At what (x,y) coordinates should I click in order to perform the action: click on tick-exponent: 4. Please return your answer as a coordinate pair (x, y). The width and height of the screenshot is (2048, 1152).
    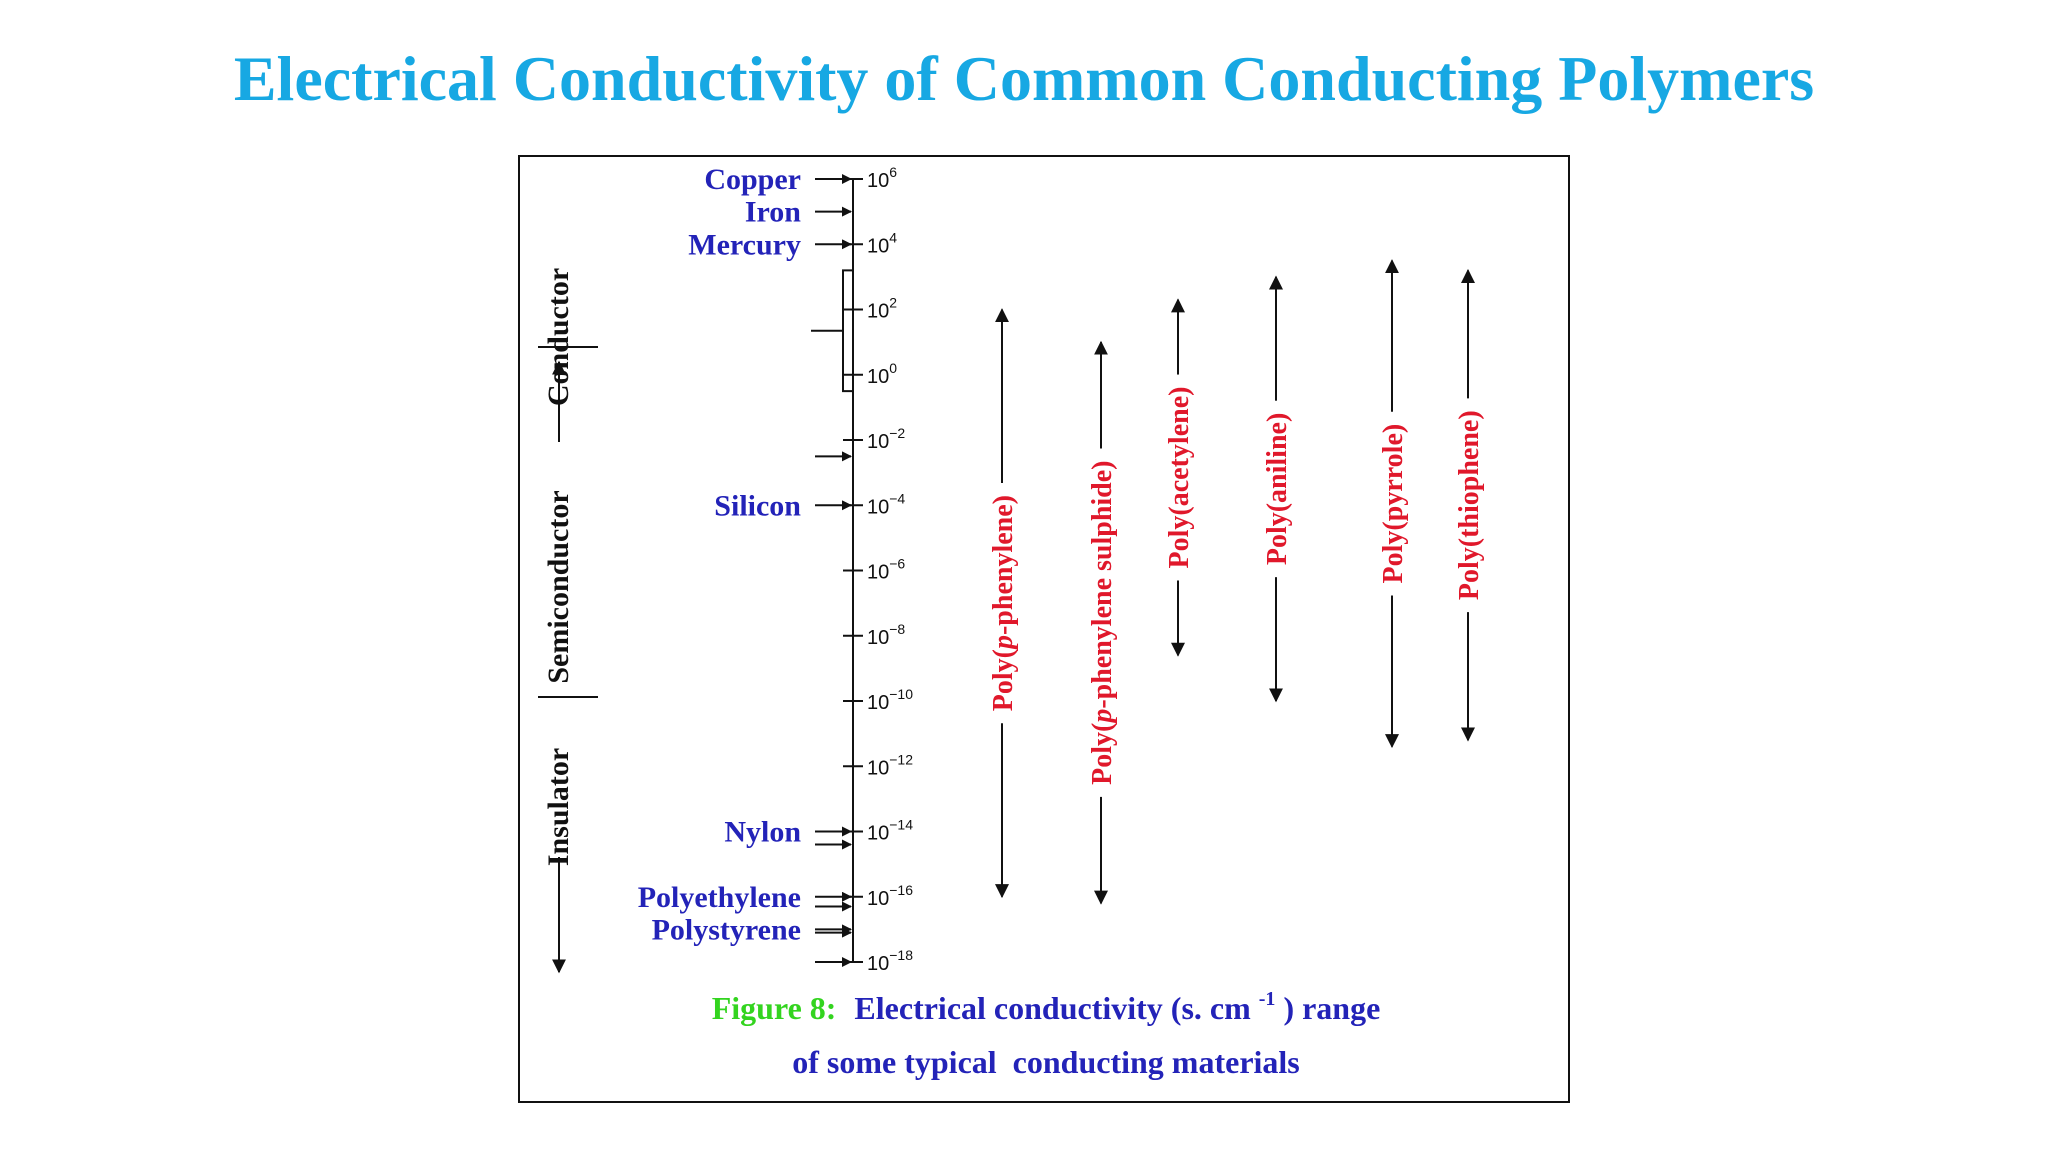
    Looking at the image, I should click on (893, 237).